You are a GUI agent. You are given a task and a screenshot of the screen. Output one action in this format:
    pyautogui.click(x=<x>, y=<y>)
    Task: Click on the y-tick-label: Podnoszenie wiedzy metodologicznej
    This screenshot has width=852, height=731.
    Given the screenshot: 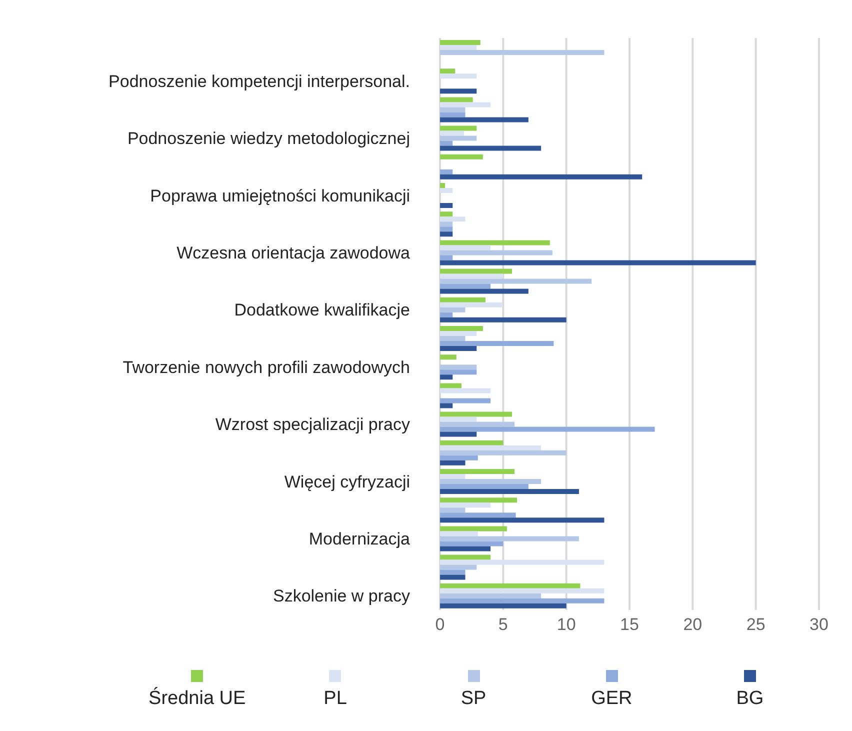 What is the action you would take?
    pyautogui.click(x=268, y=138)
    